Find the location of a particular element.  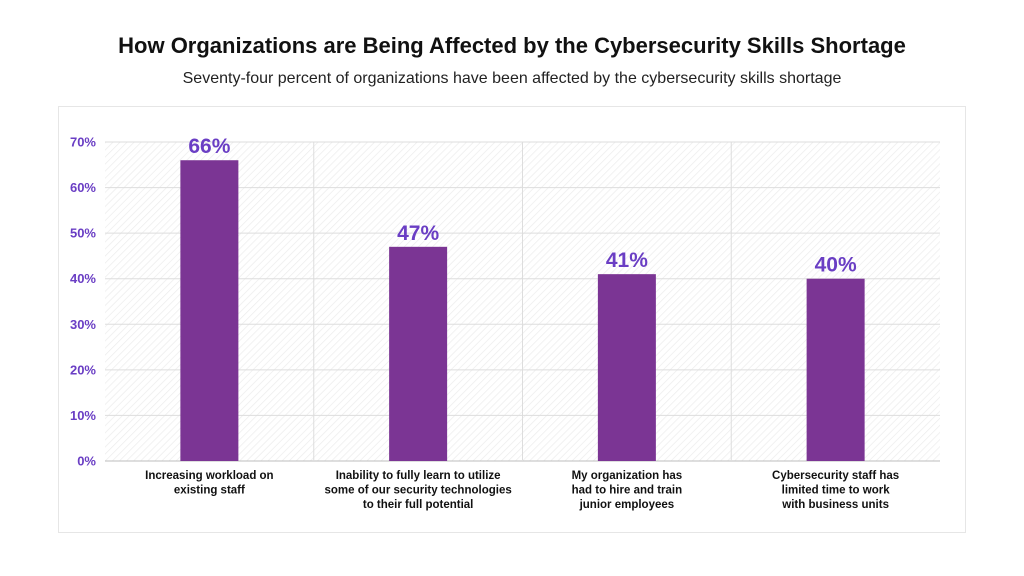

category-label-line: limited time to work is located at coordinates (836, 491).